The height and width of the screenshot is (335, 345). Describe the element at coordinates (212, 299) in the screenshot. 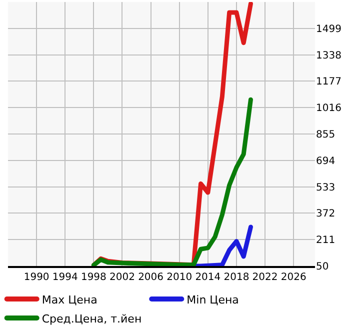

I see `legend-label: Min Цена` at that location.